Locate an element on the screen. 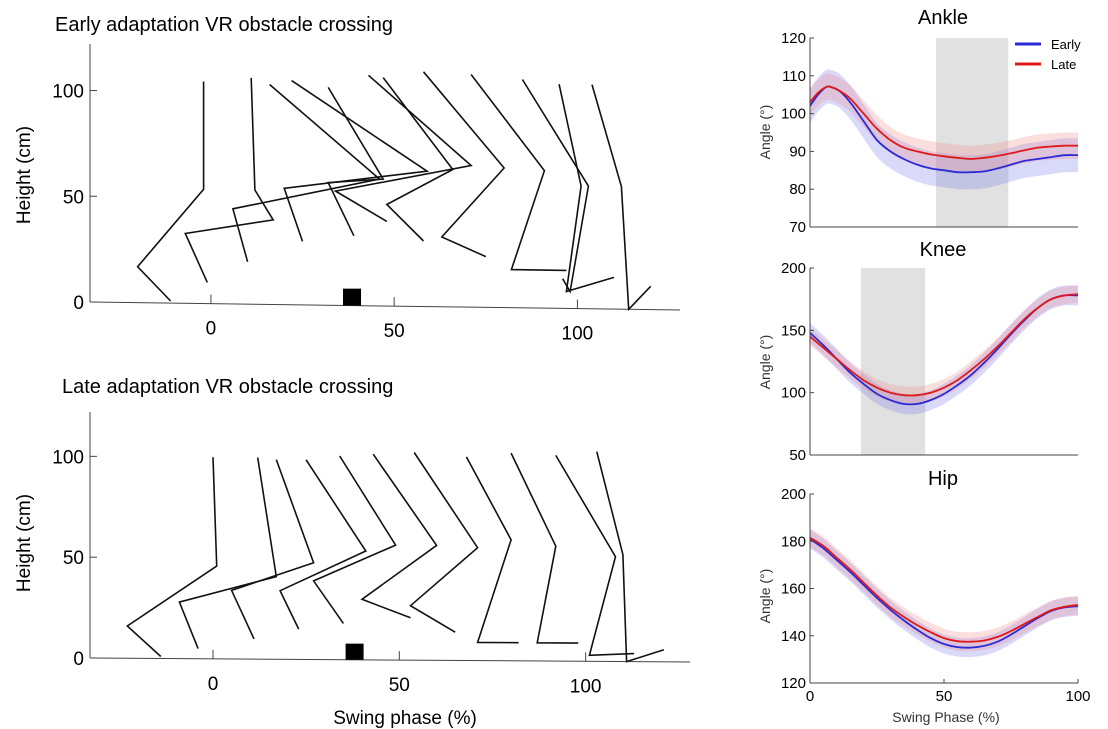 Image resolution: width=1108 pixels, height=729 pixels. ankle-ytick-label: 120 is located at coordinates (793, 38).